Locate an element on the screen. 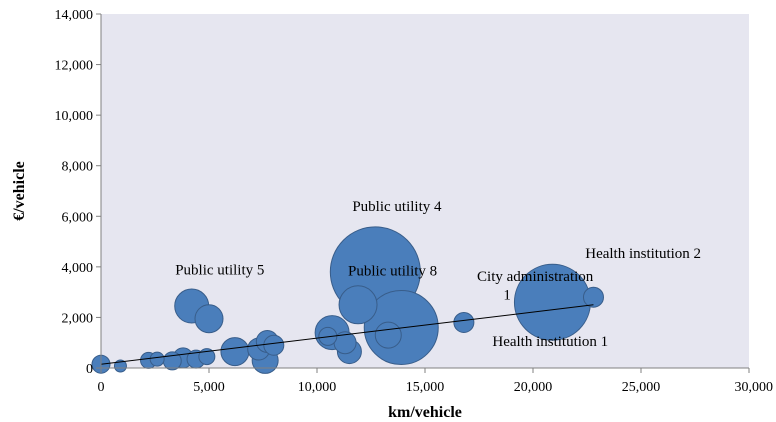 The width and height of the screenshot is (776, 422). annotation-label-4: 1 is located at coordinates (507, 296).